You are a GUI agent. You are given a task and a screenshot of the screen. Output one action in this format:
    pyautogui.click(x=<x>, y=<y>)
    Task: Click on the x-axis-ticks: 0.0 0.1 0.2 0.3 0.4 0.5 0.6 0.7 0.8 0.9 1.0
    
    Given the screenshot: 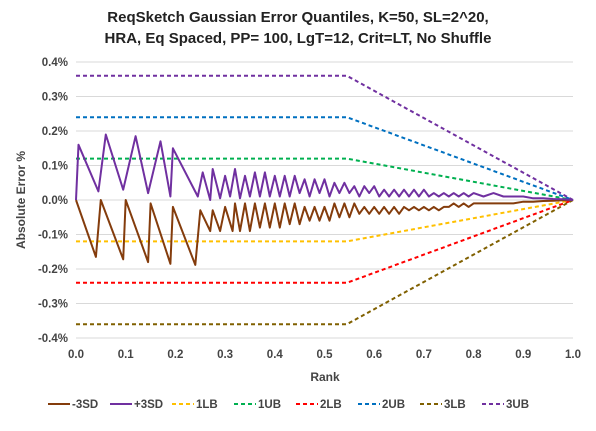 What is the action you would take?
    pyautogui.click(x=324, y=355)
    